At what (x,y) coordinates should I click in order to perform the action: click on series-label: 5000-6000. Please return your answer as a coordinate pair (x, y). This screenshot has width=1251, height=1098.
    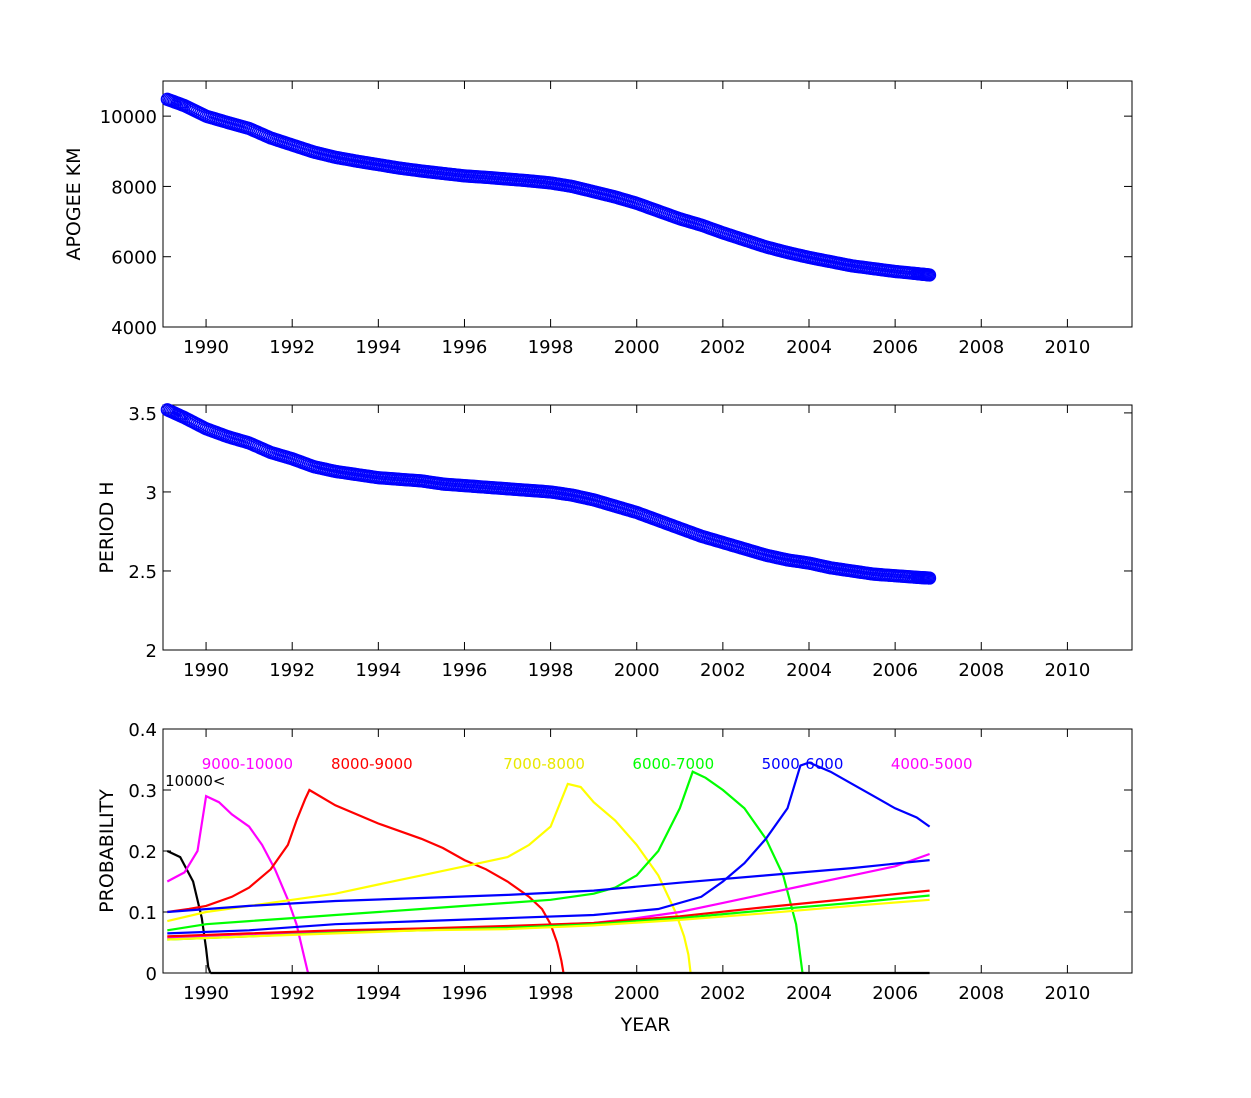
    Looking at the image, I should click on (803, 764).